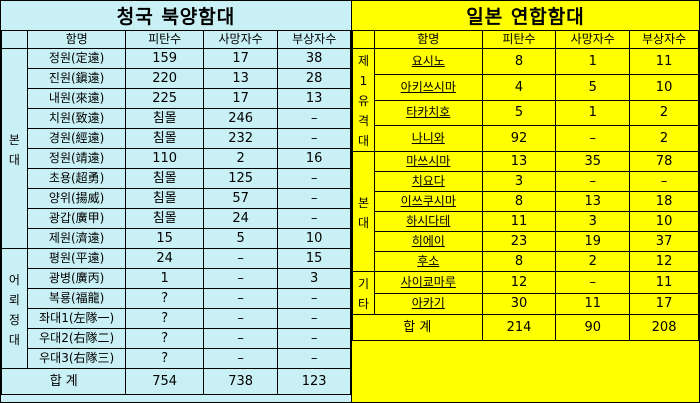  I want to click on ship-name: 아키쓰시마, so click(428, 87).